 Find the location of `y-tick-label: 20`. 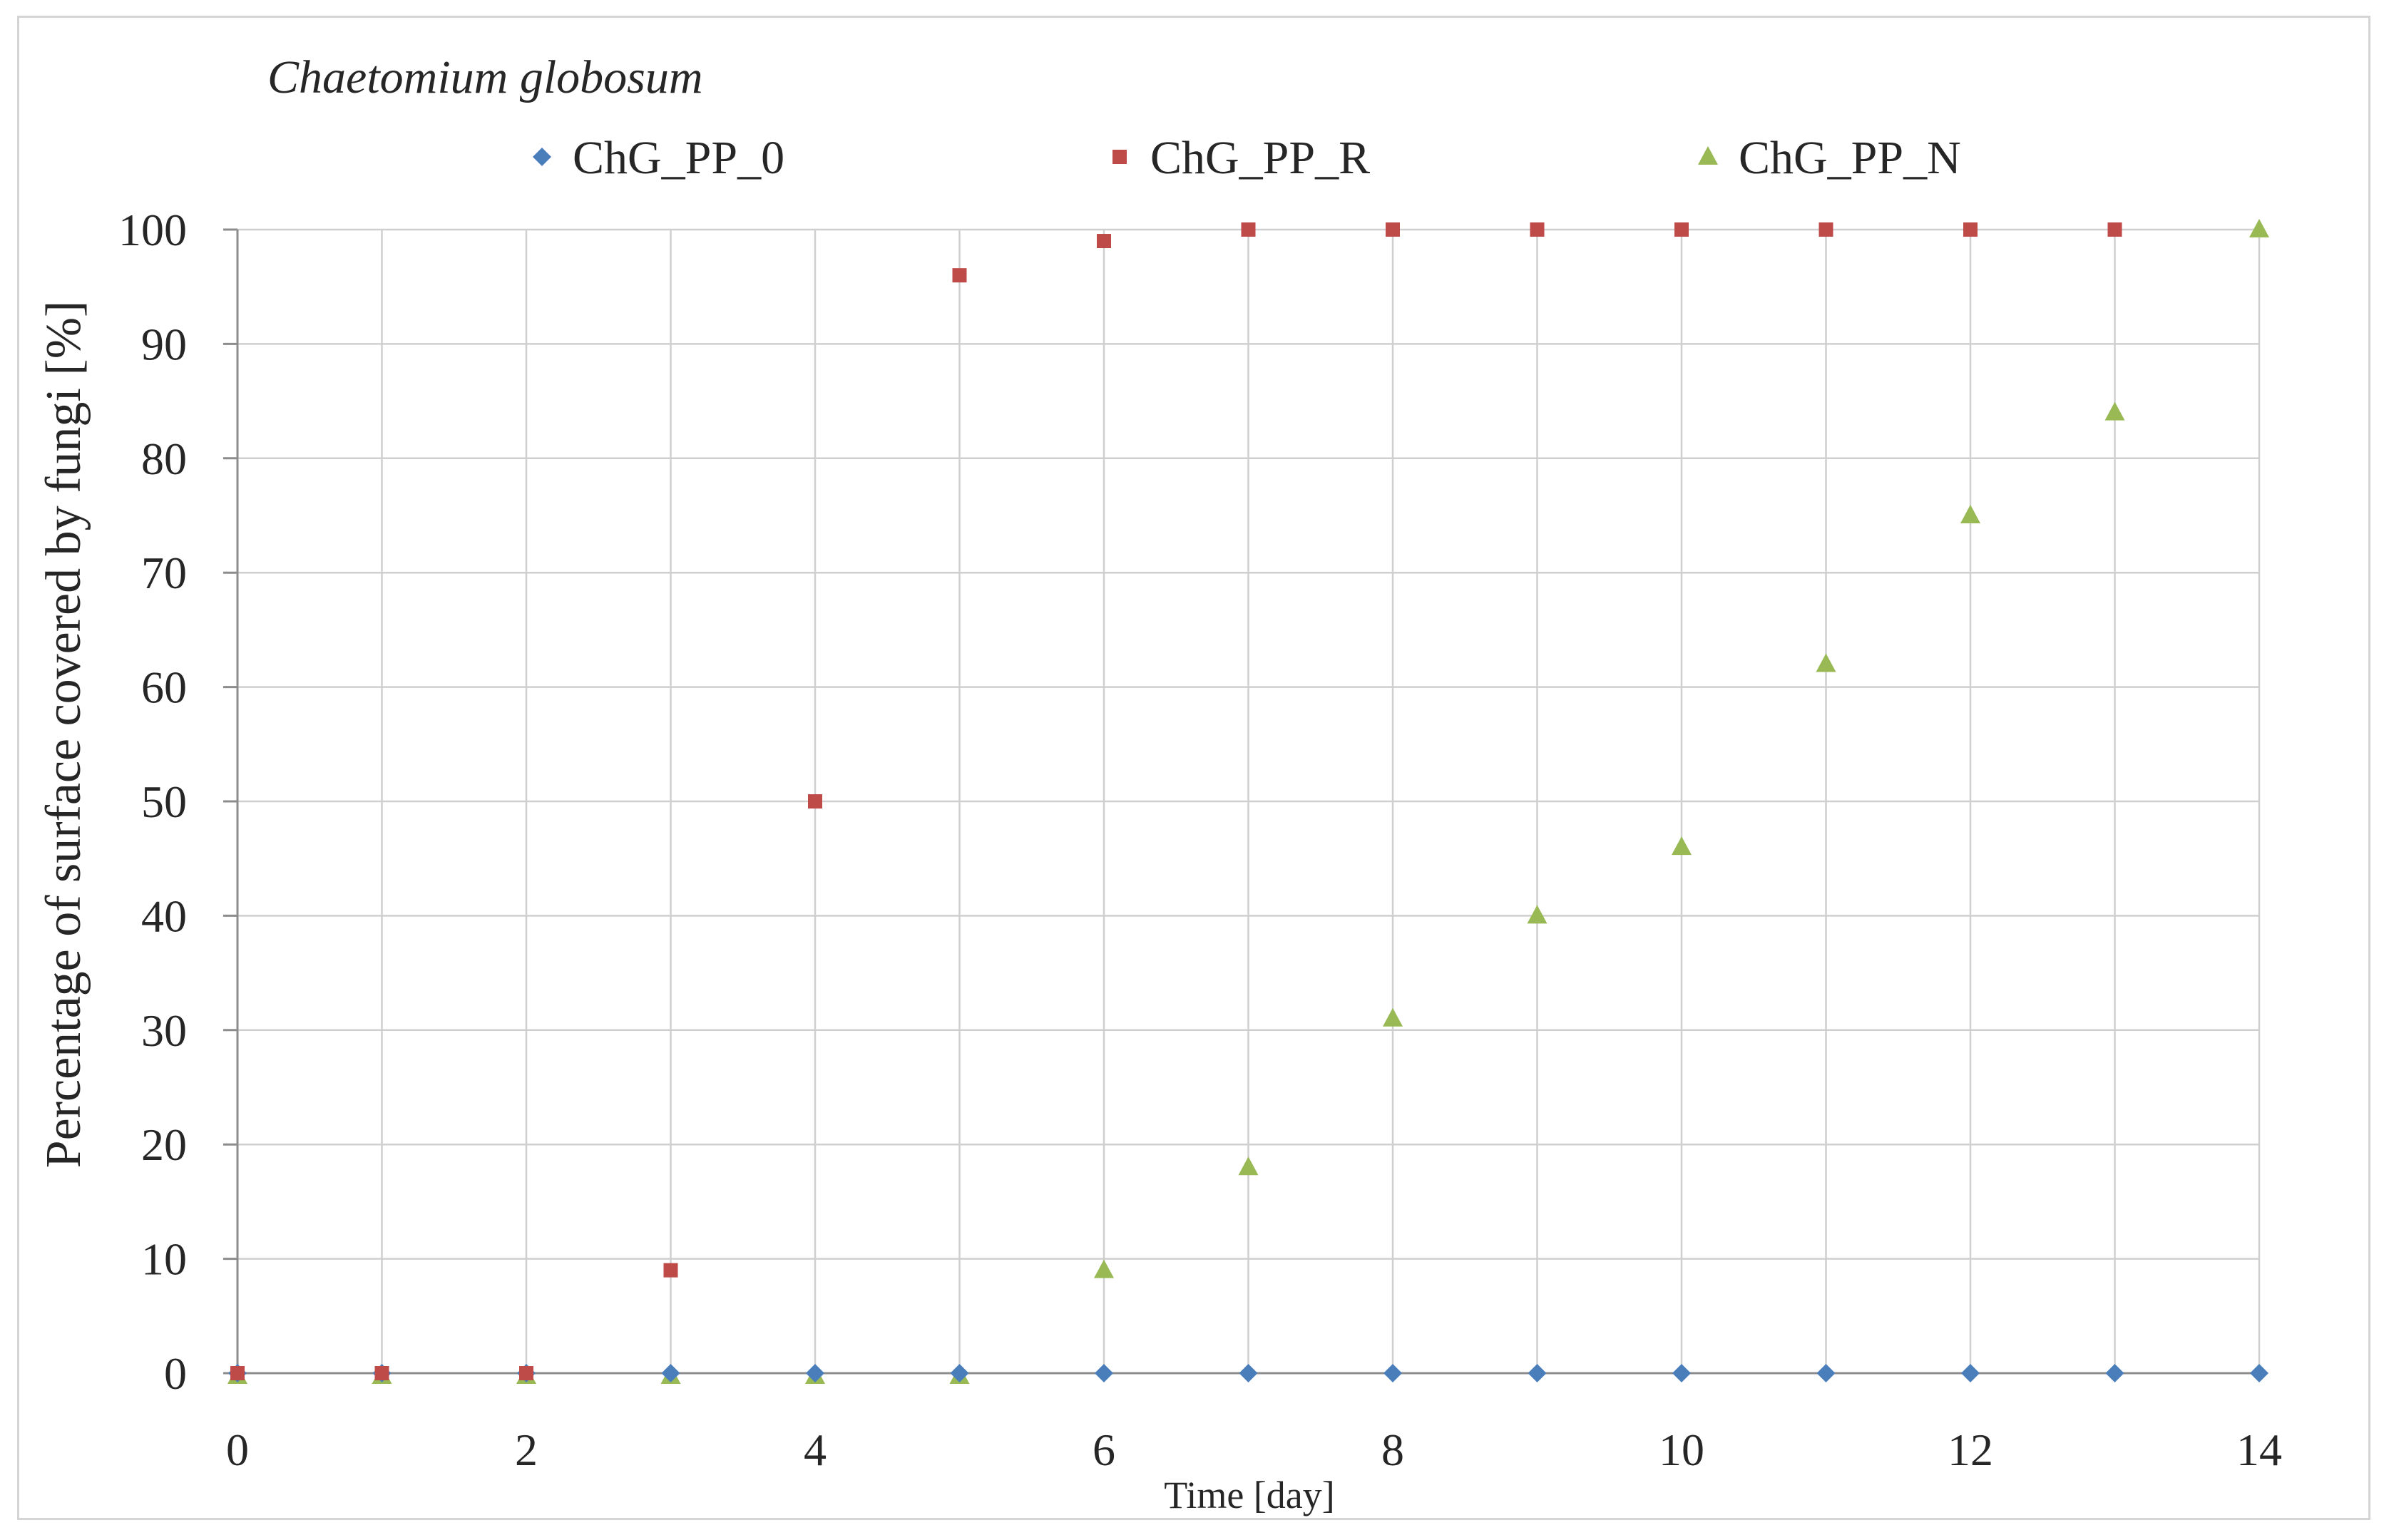

y-tick-label: 20 is located at coordinates (164, 1144).